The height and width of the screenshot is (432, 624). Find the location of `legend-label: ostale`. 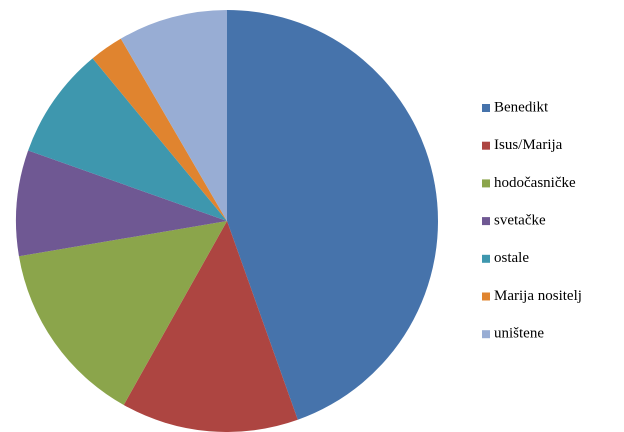

legend-label: ostale is located at coordinates (511, 258).